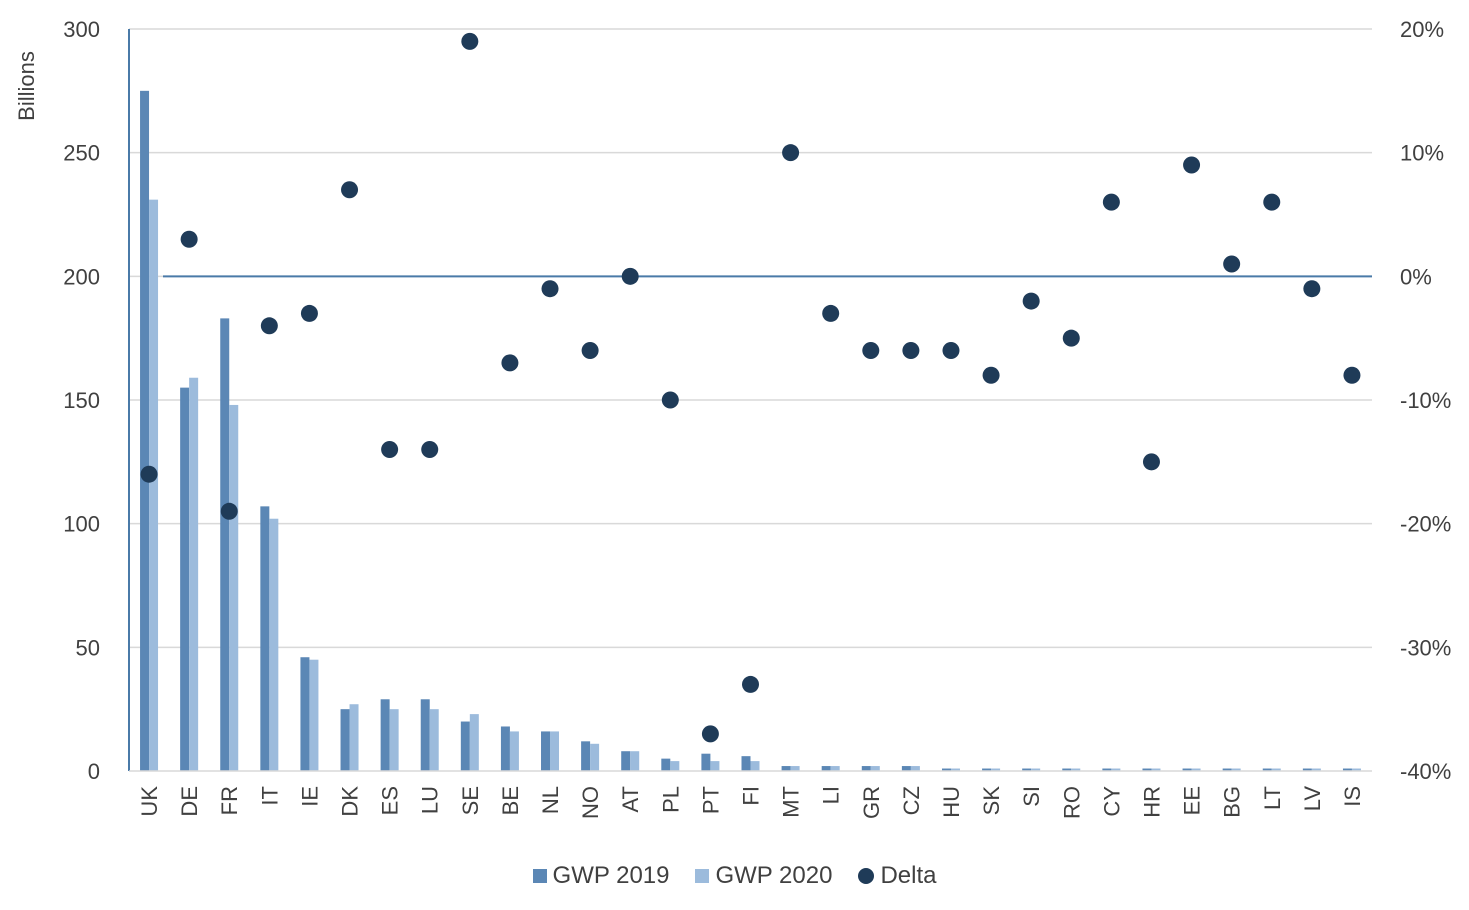 This screenshot has height=910, width=1469. Describe the element at coordinates (755, 766) in the screenshot. I see `bar-gwp-2020-fi` at that location.